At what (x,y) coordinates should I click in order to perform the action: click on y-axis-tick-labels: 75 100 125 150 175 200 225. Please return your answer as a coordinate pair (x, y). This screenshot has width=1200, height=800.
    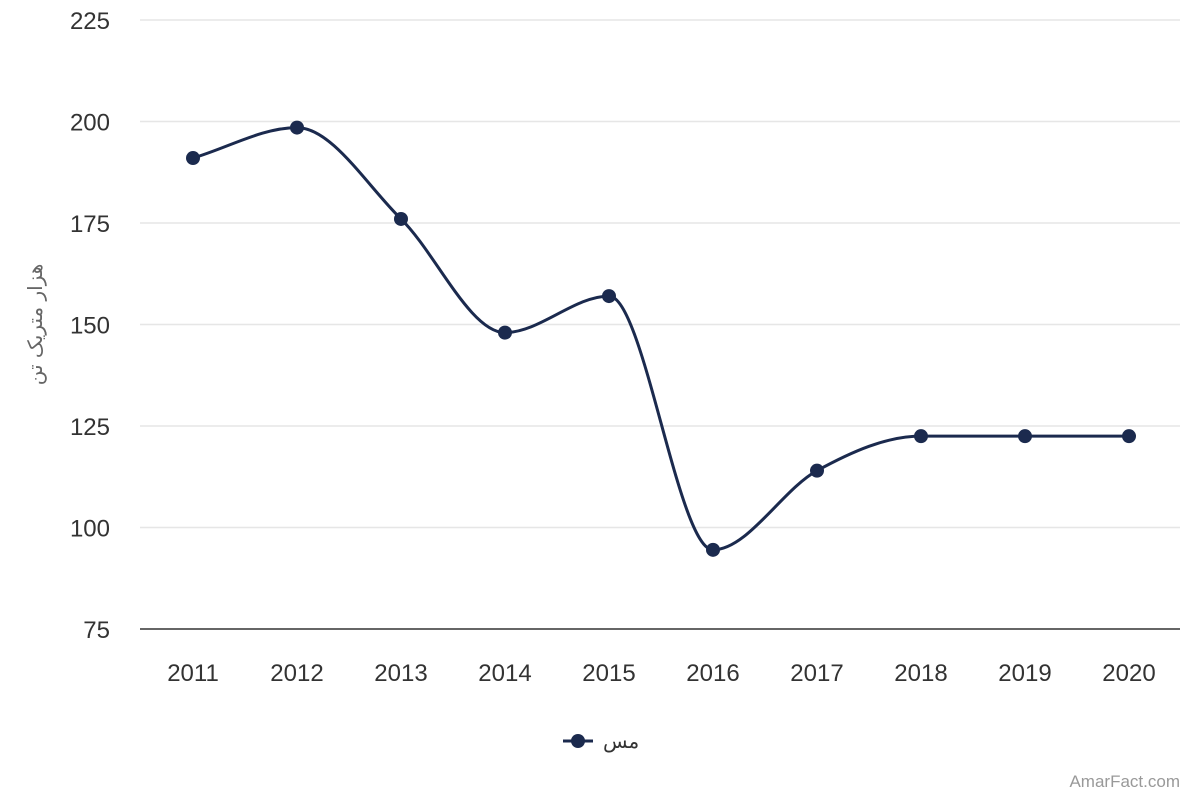
    Looking at the image, I should click on (90, 326).